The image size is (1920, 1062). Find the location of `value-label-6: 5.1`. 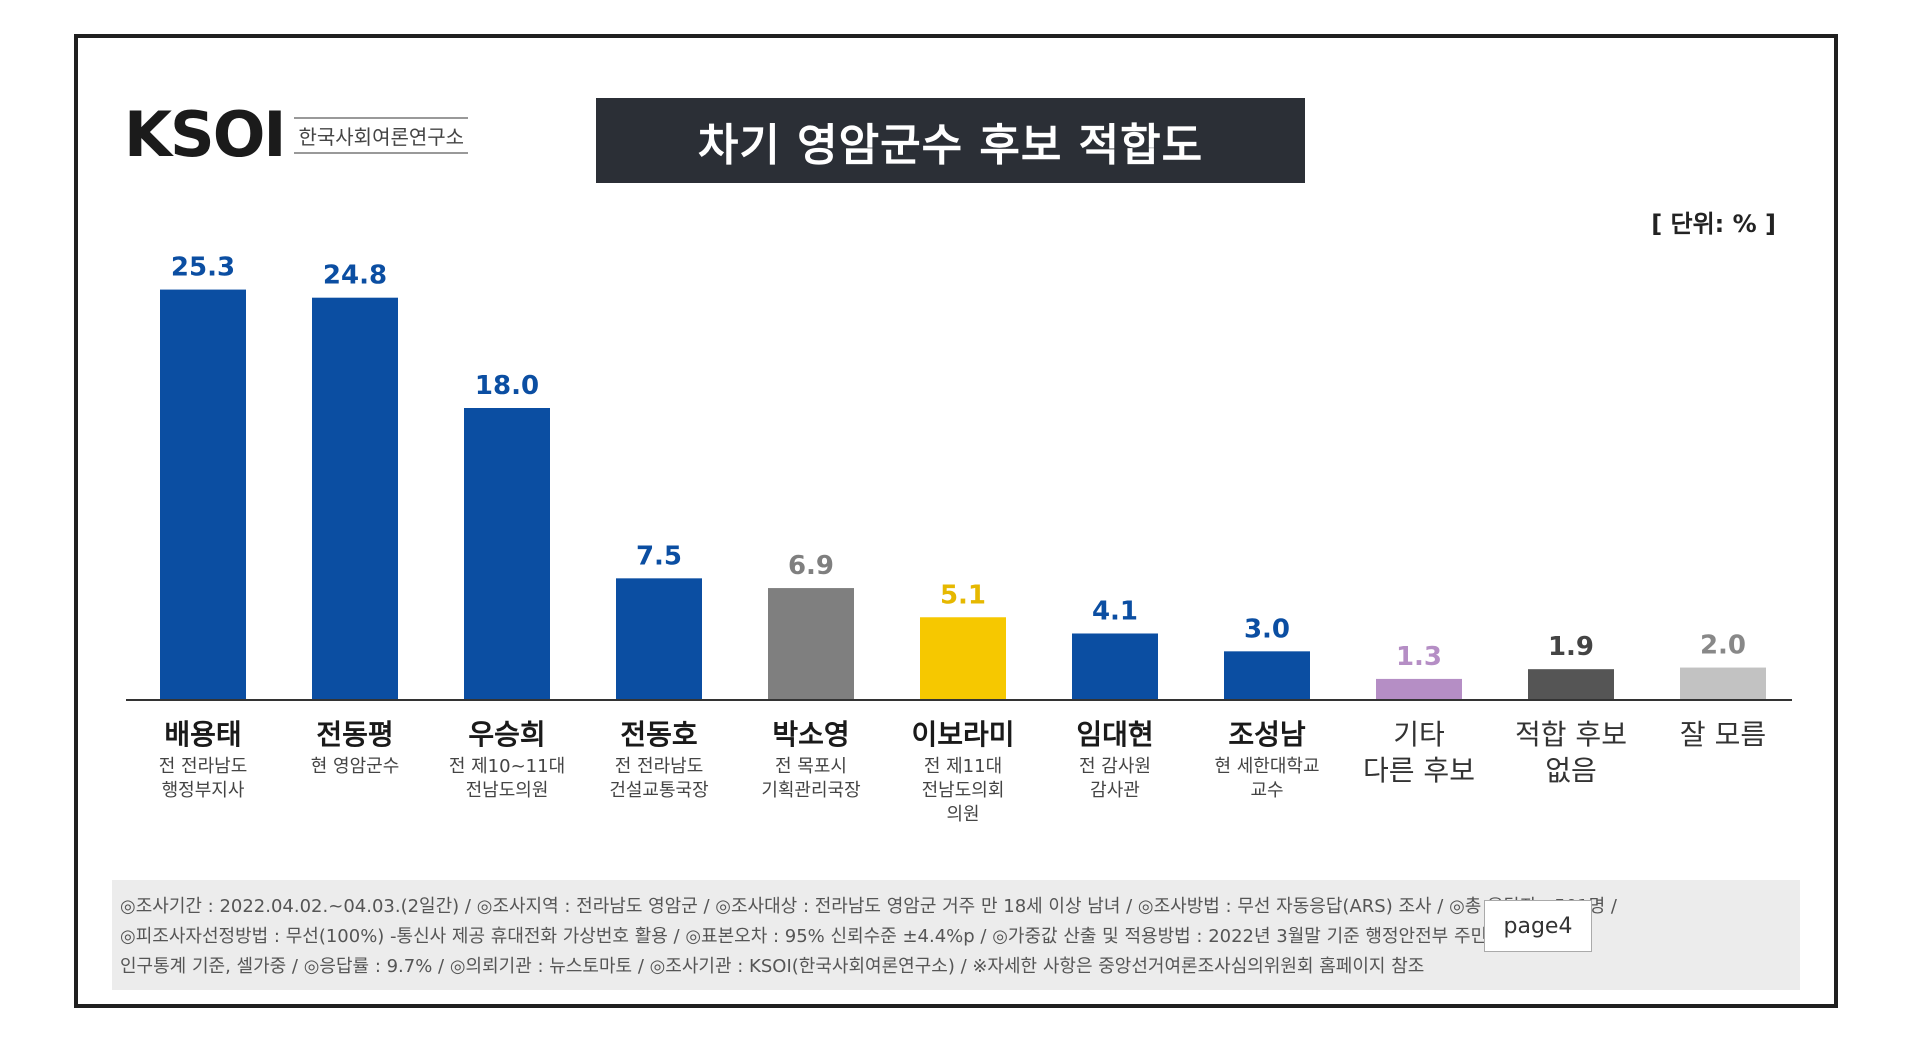

value-label-6: 5.1 is located at coordinates (963, 595).